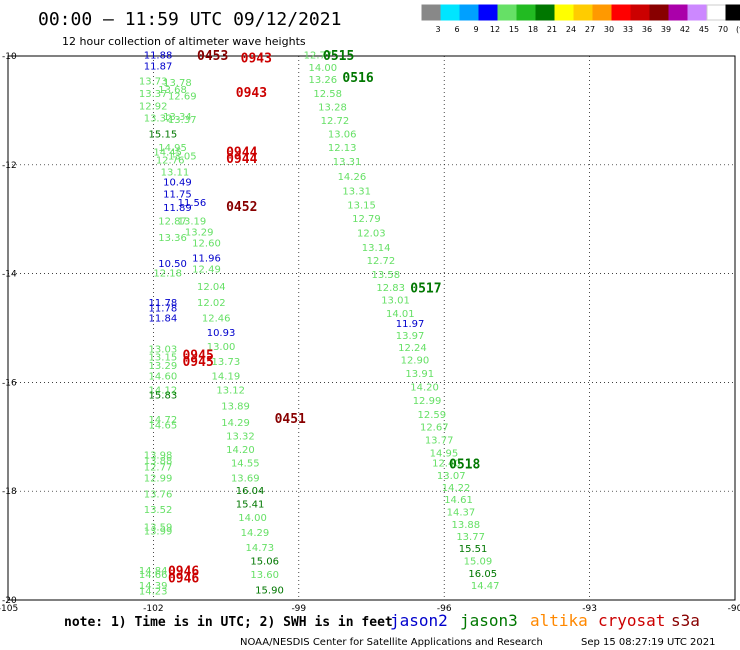  What do you see at coordinates (256, 59) in the screenshot?
I see `pass-time-label: 0943` at bounding box center [256, 59].